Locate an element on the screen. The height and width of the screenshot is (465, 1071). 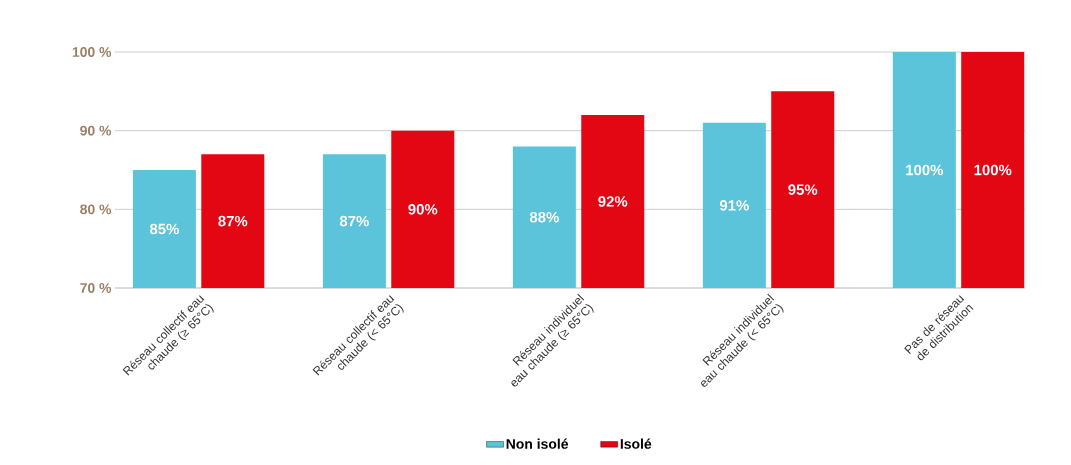
legend-label: Isolé is located at coordinates (636, 443).